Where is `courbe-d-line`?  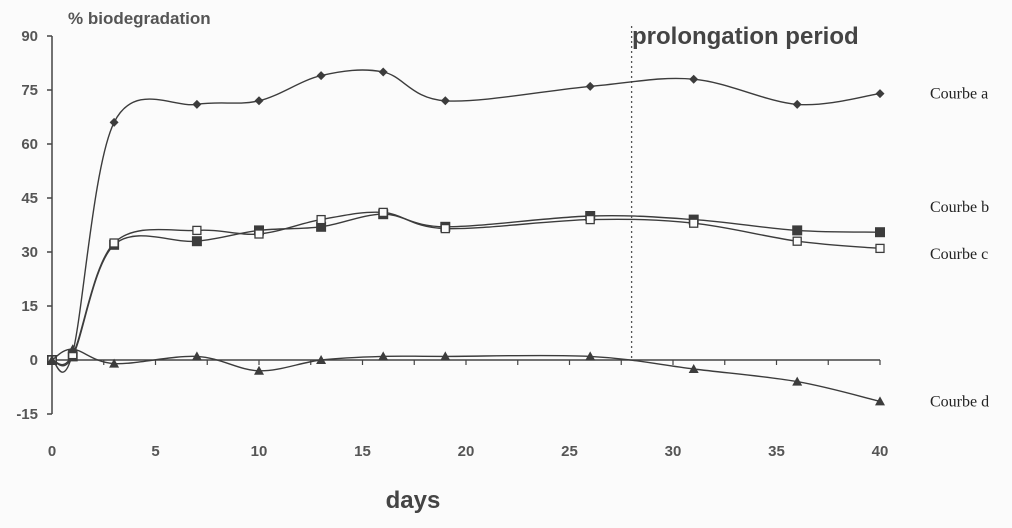 courbe-d-line is located at coordinates (466, 375).